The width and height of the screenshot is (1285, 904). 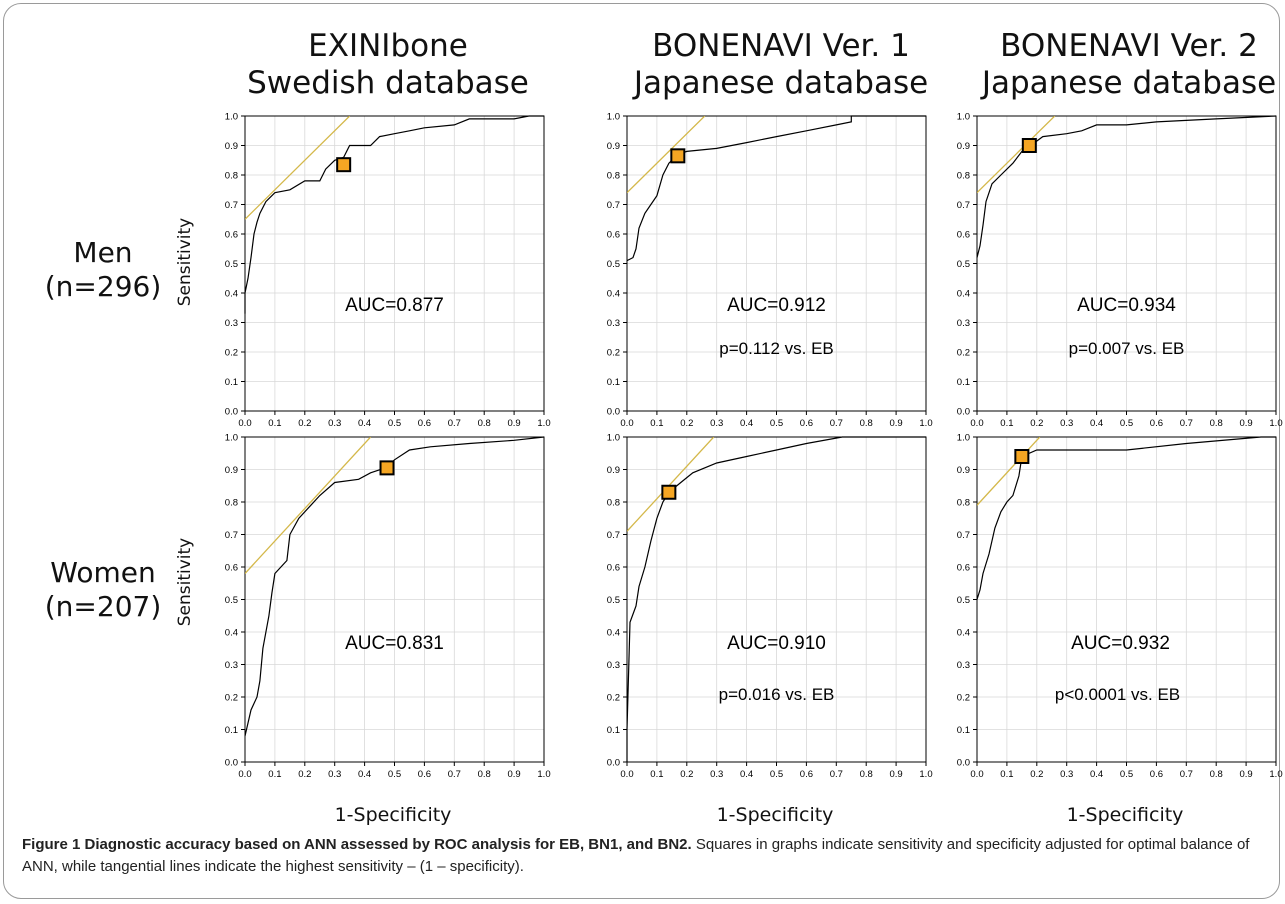 What do you see at coordinates (394, 305) in the screenshot?
I see `auc-annotation: AUC=0.877` at bounding box center [394, 305].